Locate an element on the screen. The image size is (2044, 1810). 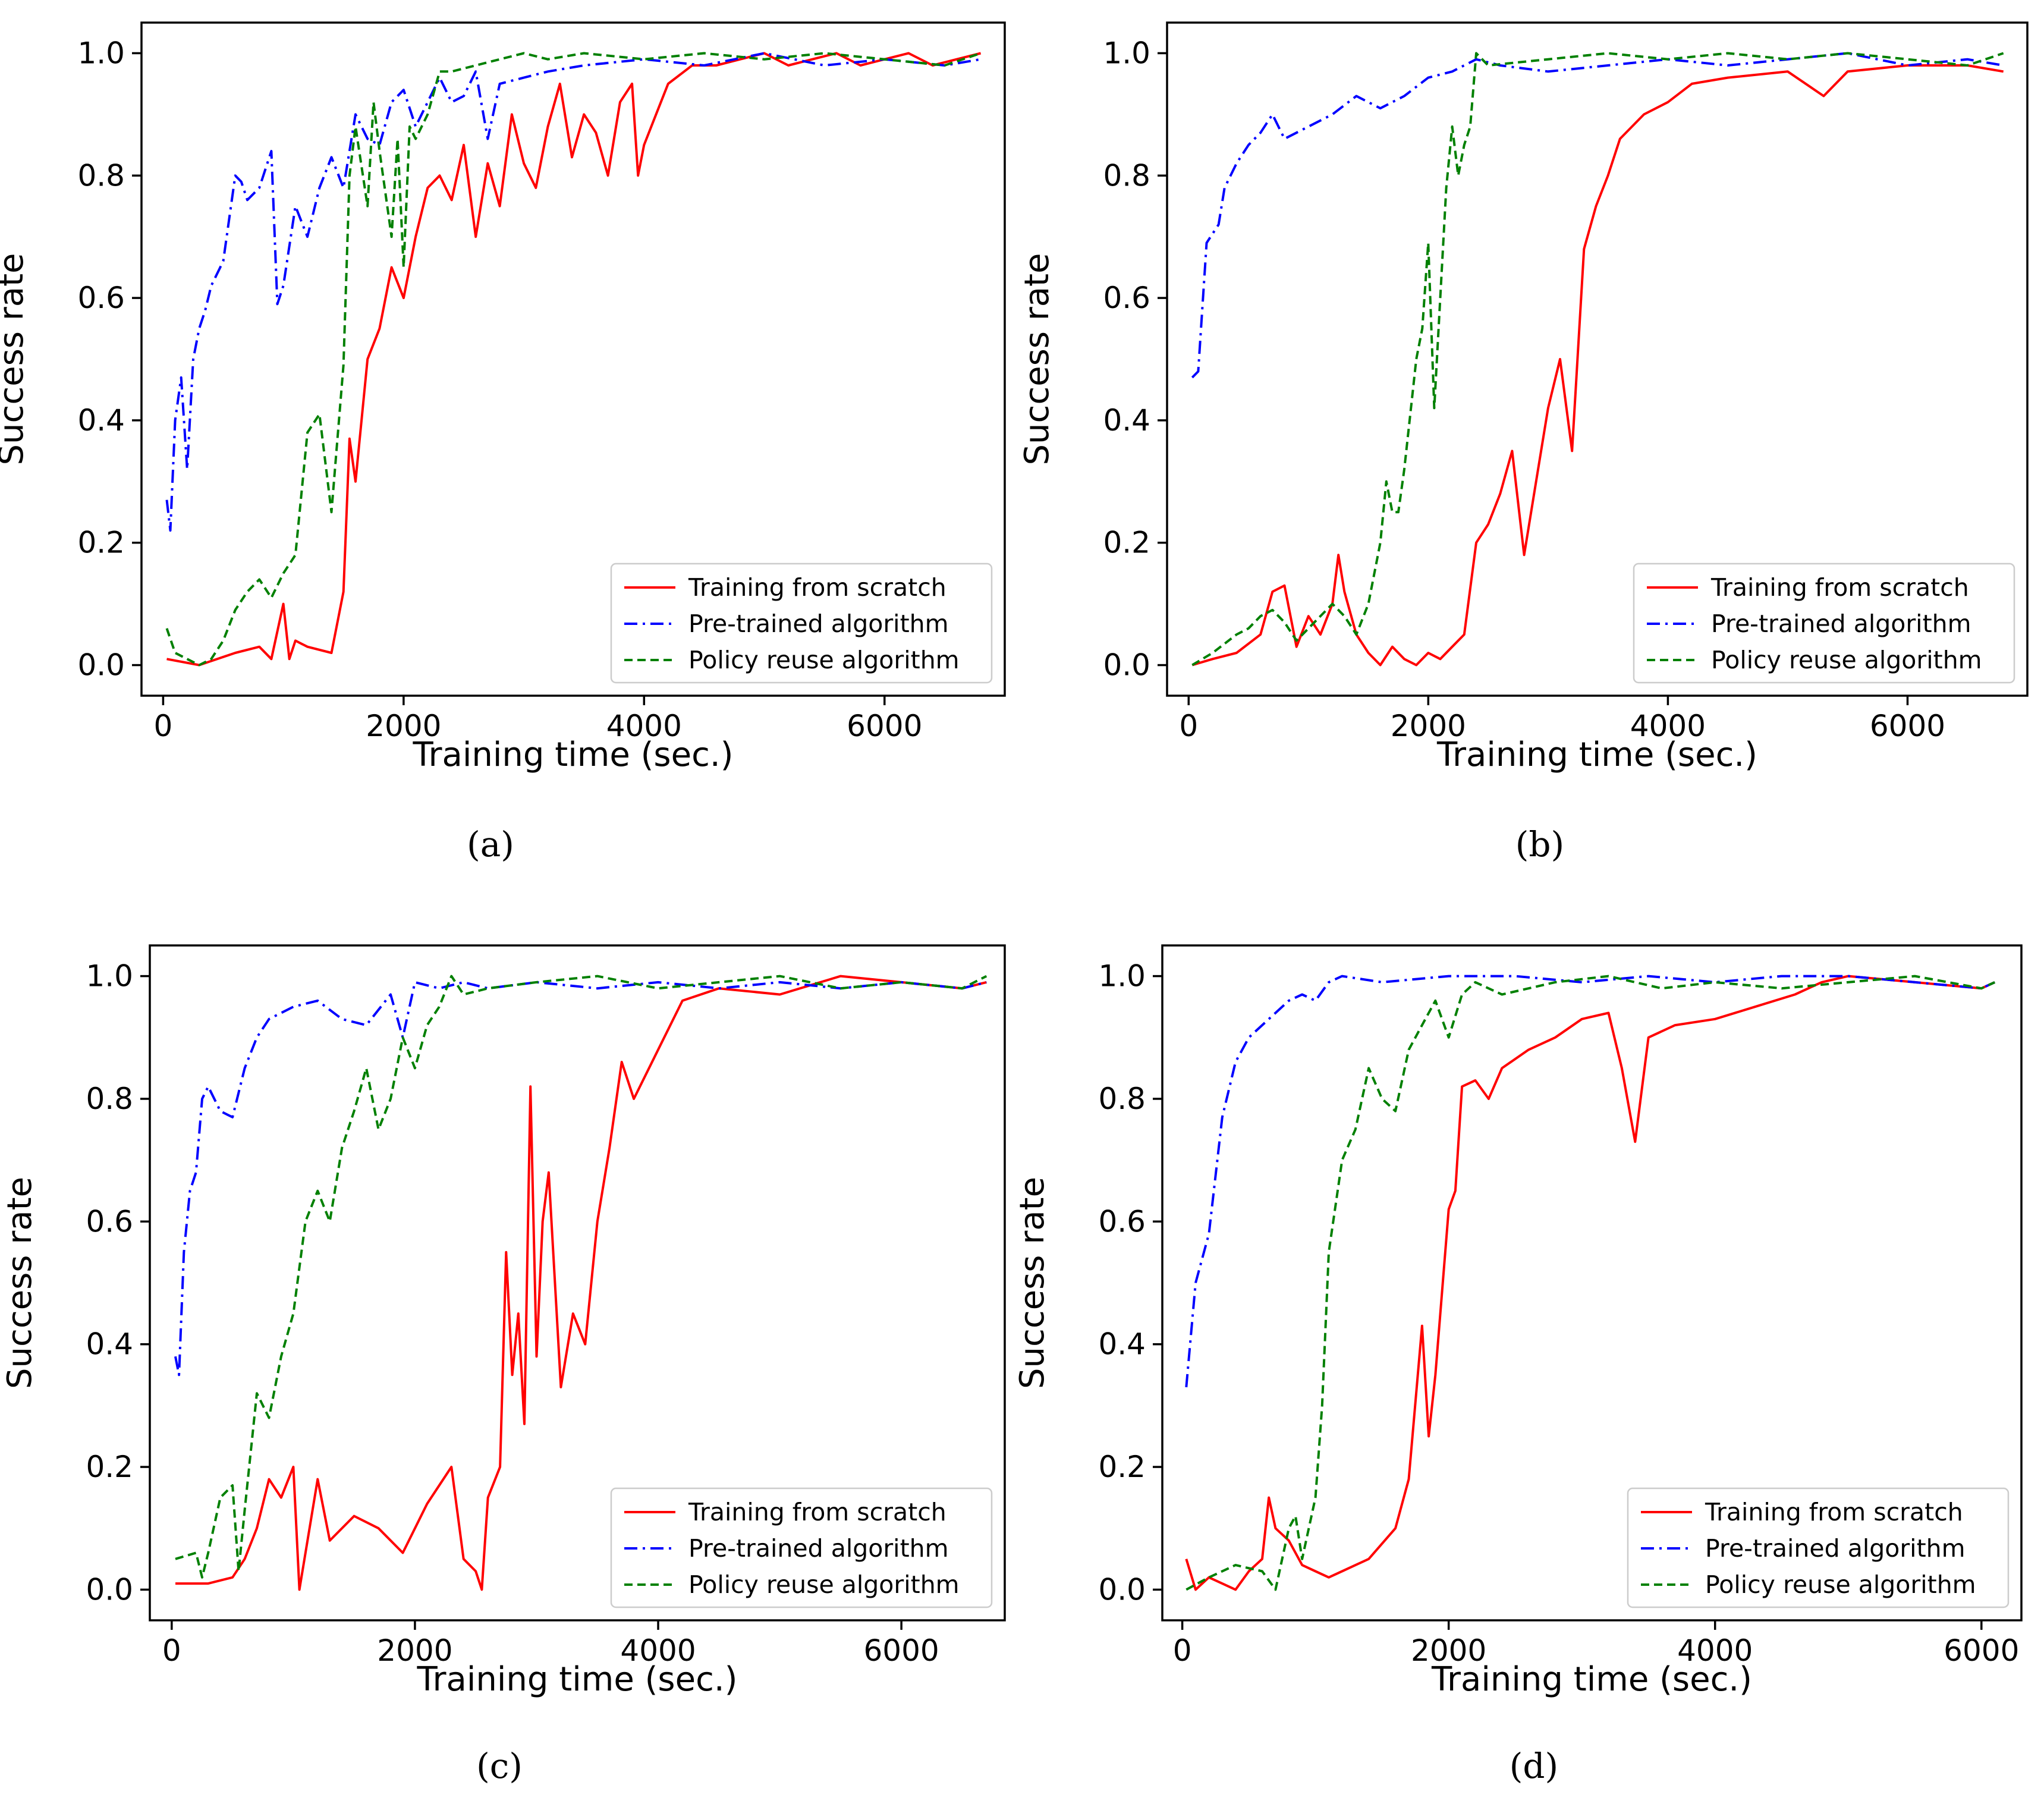
panel-caption: (b) is located at coordinates (1539, 844).